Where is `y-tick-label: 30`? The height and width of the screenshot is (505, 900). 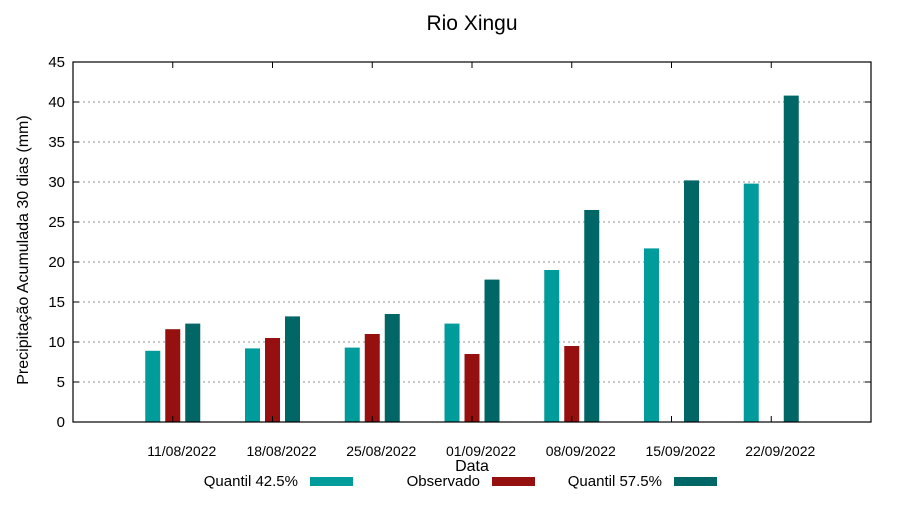 y-tick-label: 30 is located at coordinates (56, 182).